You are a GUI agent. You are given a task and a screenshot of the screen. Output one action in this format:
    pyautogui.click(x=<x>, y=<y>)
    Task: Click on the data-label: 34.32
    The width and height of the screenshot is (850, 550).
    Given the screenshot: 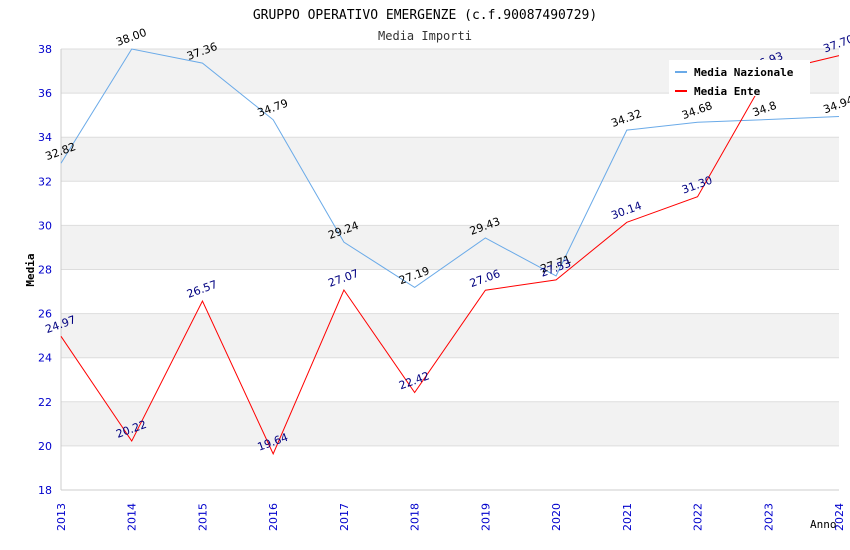 What is the action you would take?
    pyautogui.click(x=626, y=118)
    